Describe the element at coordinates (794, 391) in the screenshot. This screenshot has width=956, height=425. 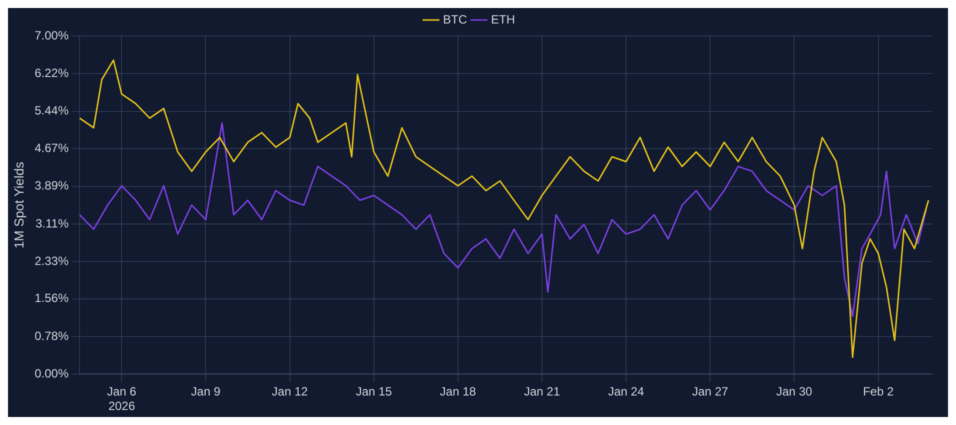
I see `x-tick-label: Jan 30` at that location.